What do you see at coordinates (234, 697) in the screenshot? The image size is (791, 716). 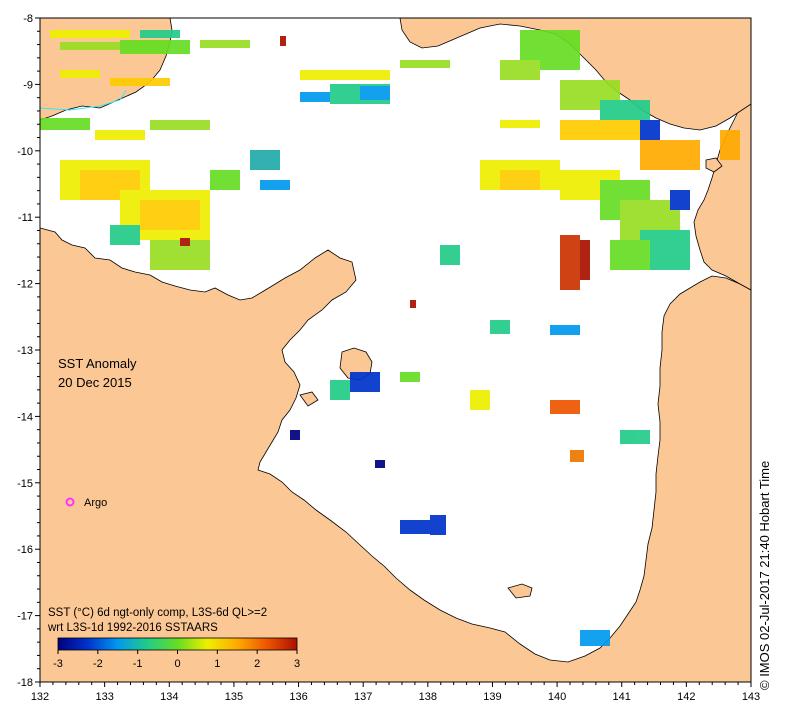 I see `x-tick-label: 135` at bounding box center [234, 697].